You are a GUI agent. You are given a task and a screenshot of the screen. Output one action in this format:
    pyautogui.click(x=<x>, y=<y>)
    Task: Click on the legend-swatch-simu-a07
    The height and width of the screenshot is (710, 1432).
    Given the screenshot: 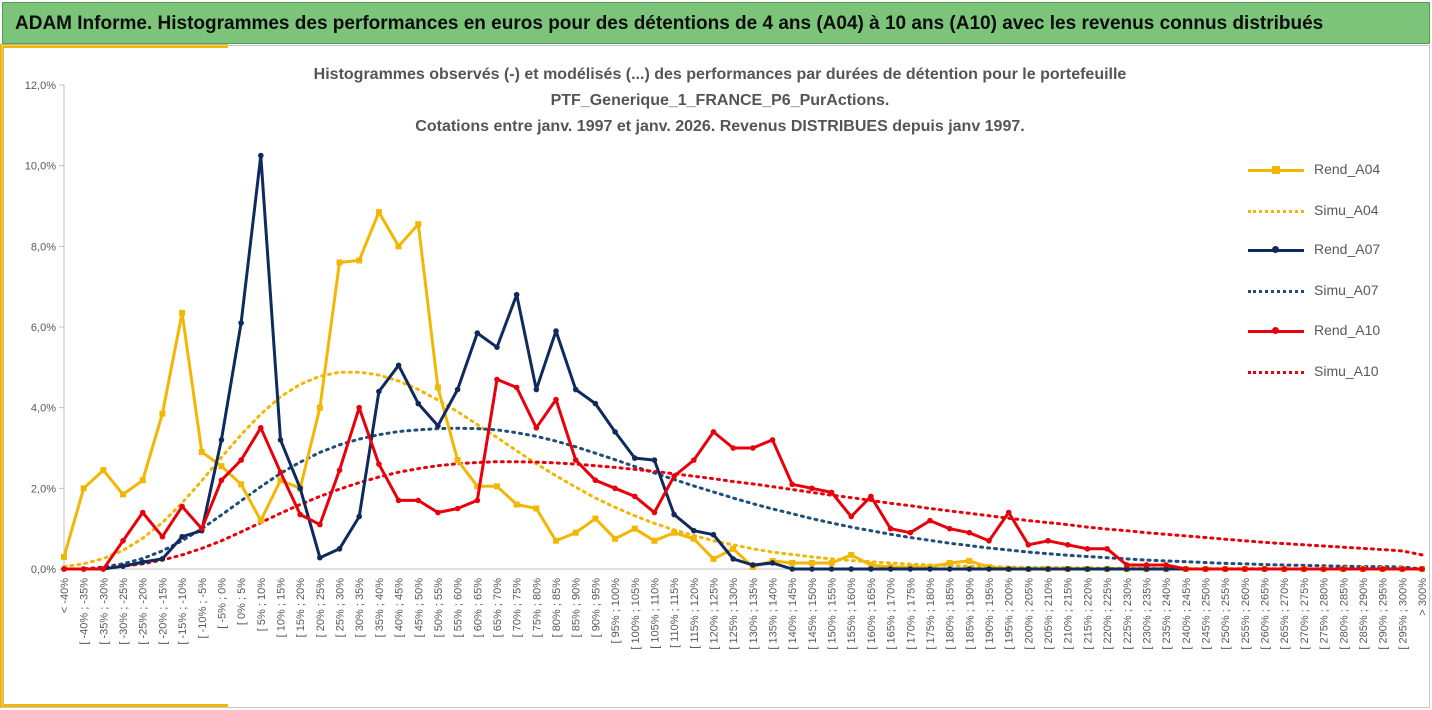 What is the action you would take?
    pyautogui.click(x=1276, y=291)
    